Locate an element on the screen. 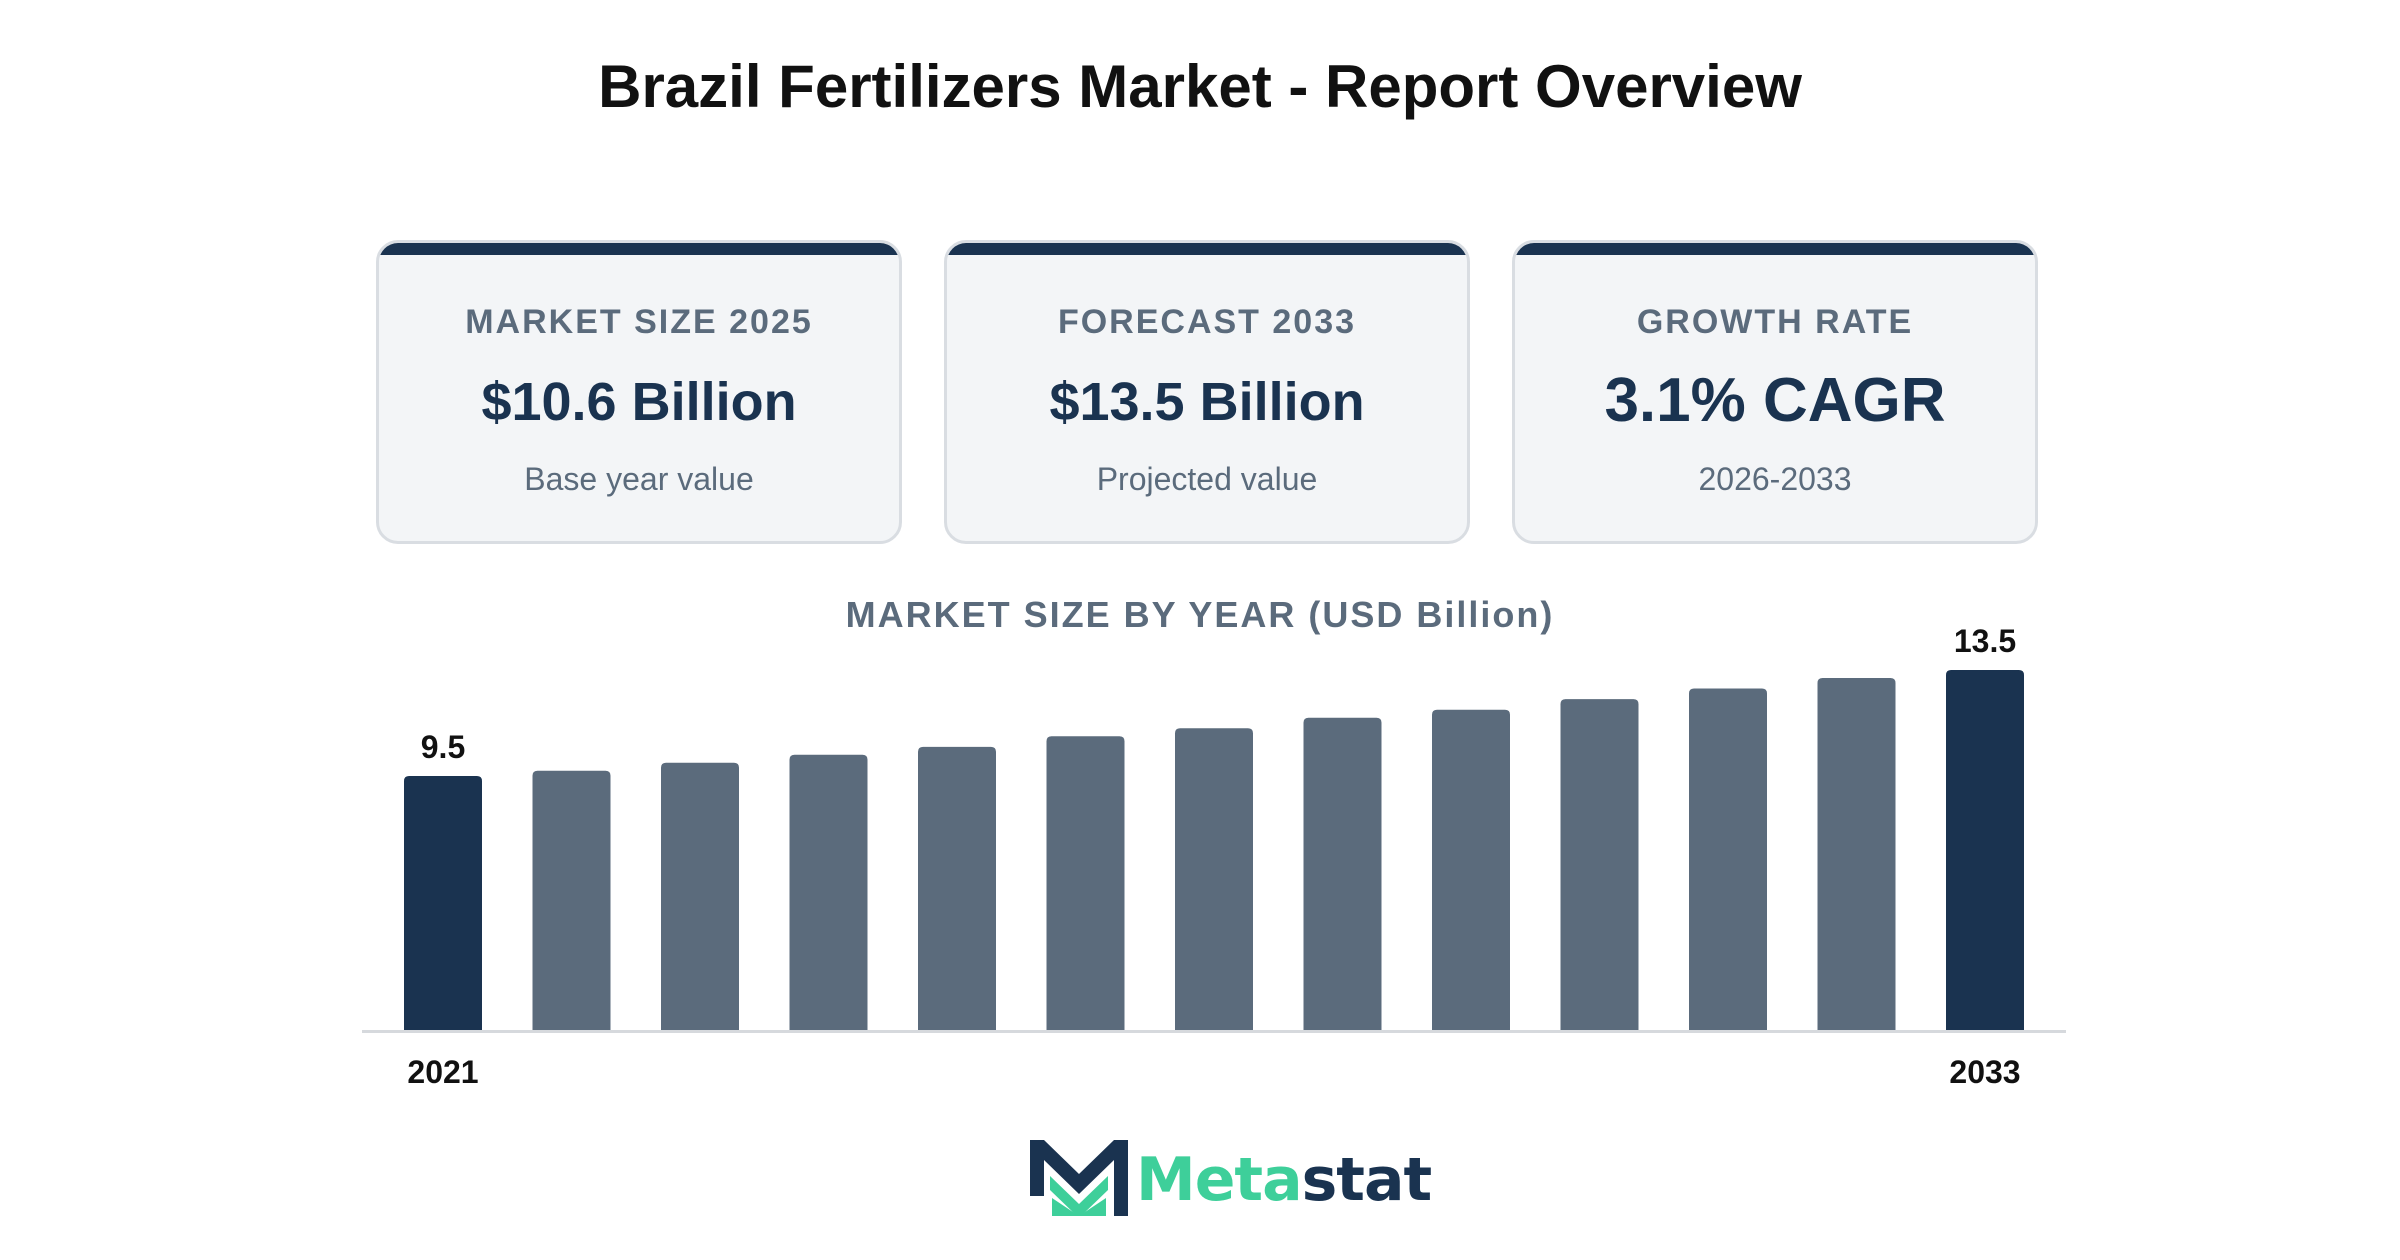  bar-2031 is located at coordinates (1728, 859).